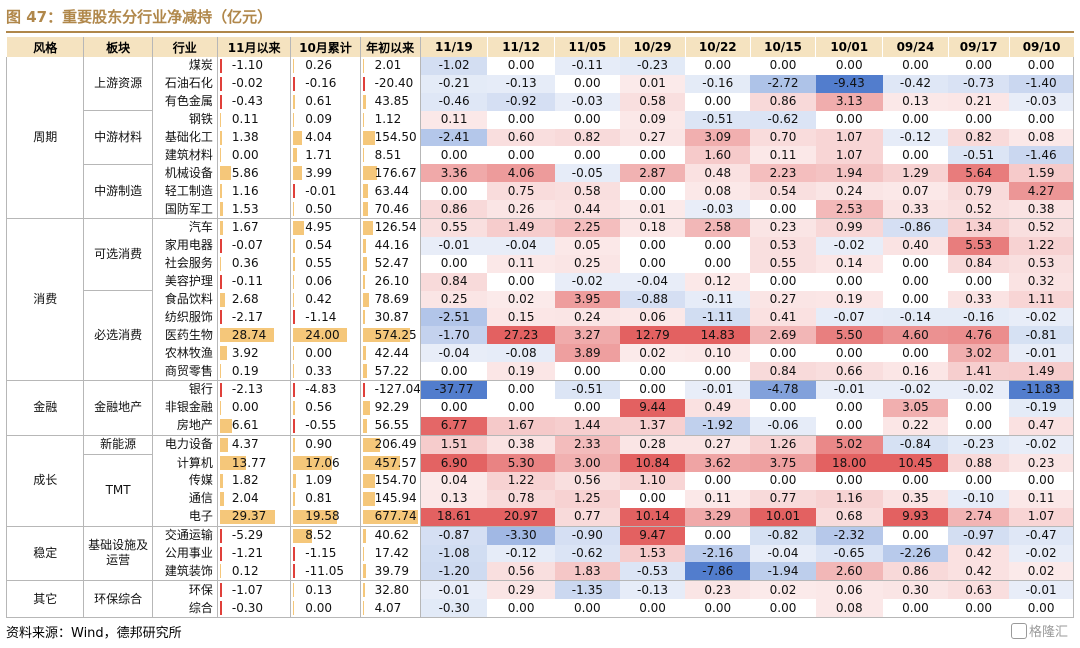  Describe the element at coordinates (979, 590) in the screenshot. I see `weekly-cell: 0.63` at that location.